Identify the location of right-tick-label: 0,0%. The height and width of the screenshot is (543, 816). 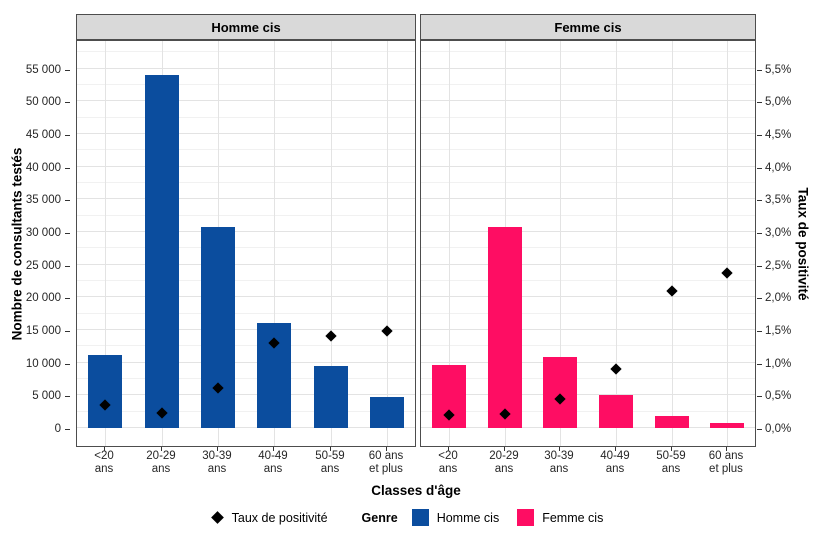
(778, 429).